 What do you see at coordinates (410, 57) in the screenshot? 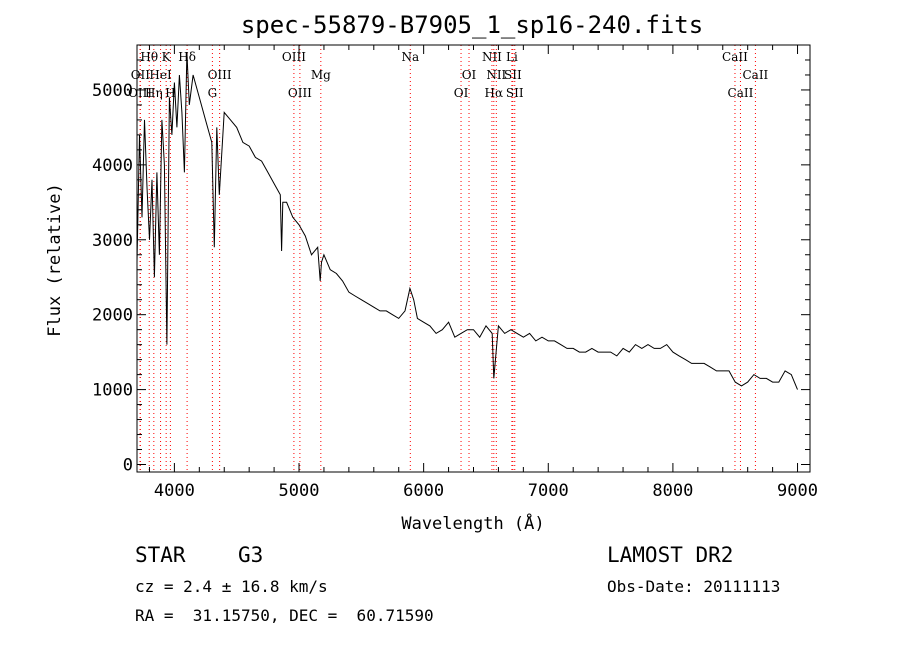
I see `line-label: Na` at bounding box center [410, 57].